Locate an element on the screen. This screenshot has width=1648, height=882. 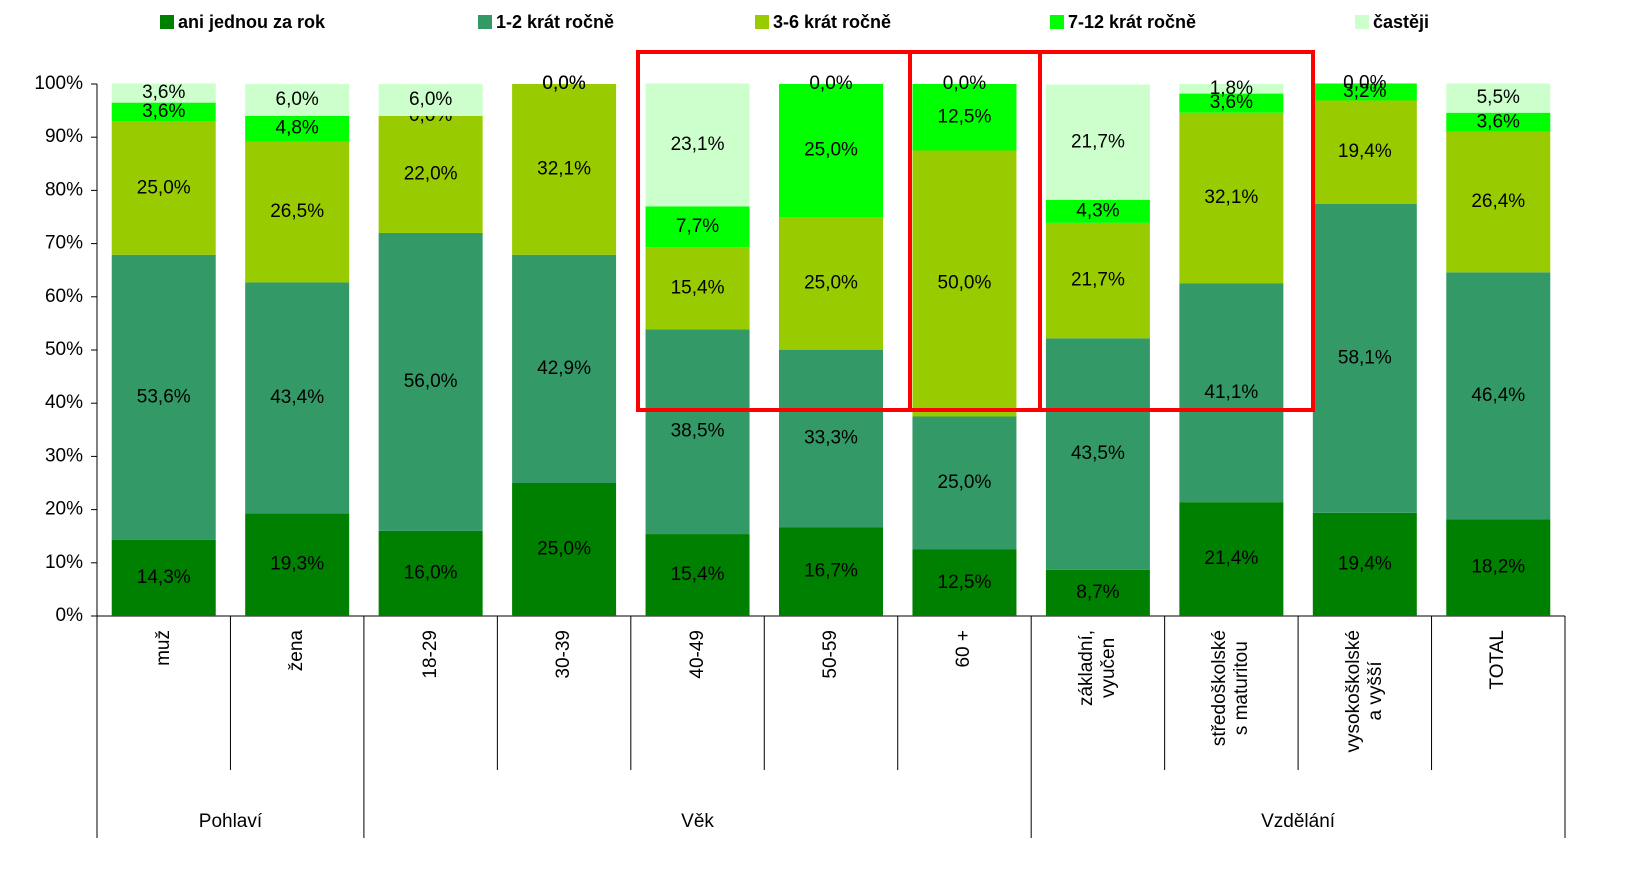
value-label: 4,3% is located at coordinates (1097, 210).